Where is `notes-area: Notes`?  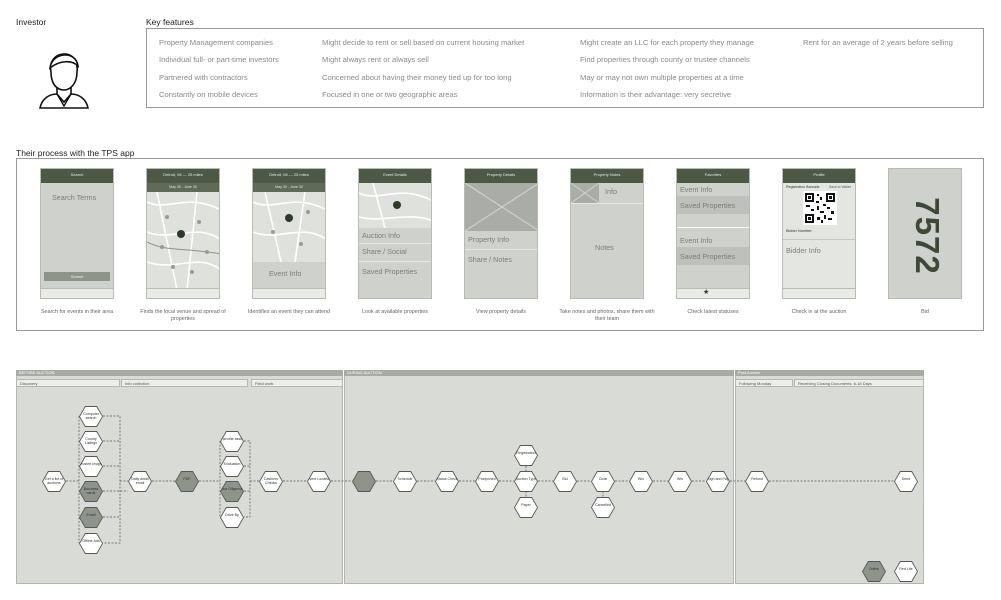 notes-area: Notes is located at coordinates (604, 247).